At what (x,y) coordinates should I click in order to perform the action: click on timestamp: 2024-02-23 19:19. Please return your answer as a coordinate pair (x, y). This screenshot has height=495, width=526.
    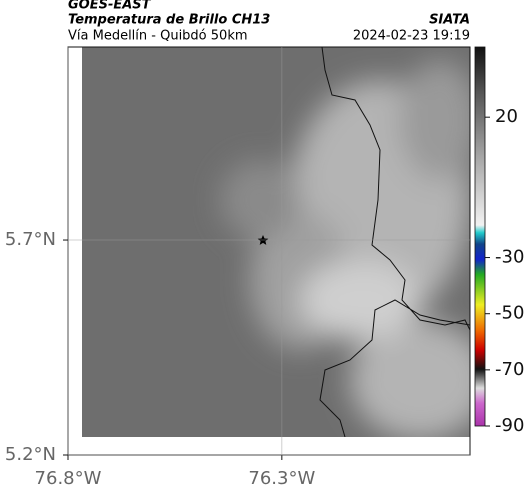
    Looking at the image, I should click on (411, 36).